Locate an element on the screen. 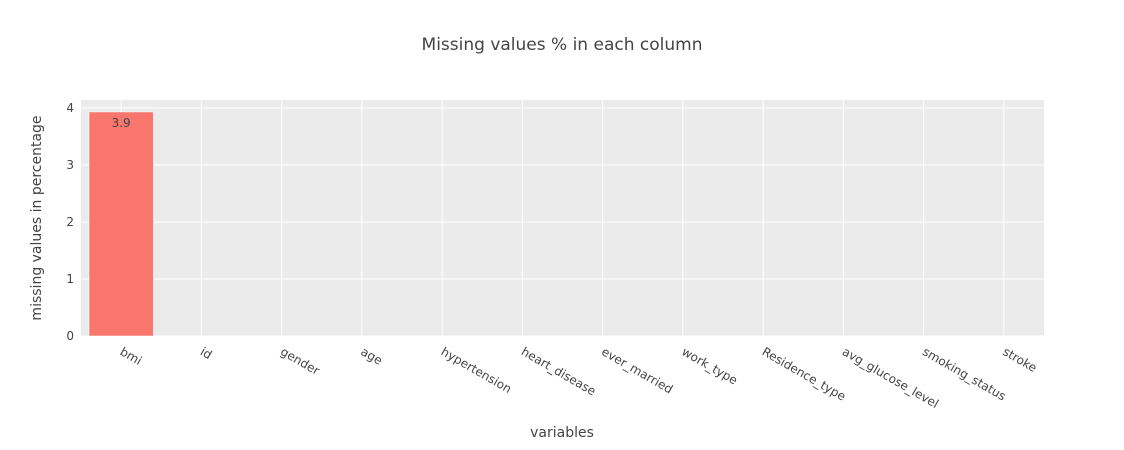  x-tick-label: age is located at coordinates (371, 355).